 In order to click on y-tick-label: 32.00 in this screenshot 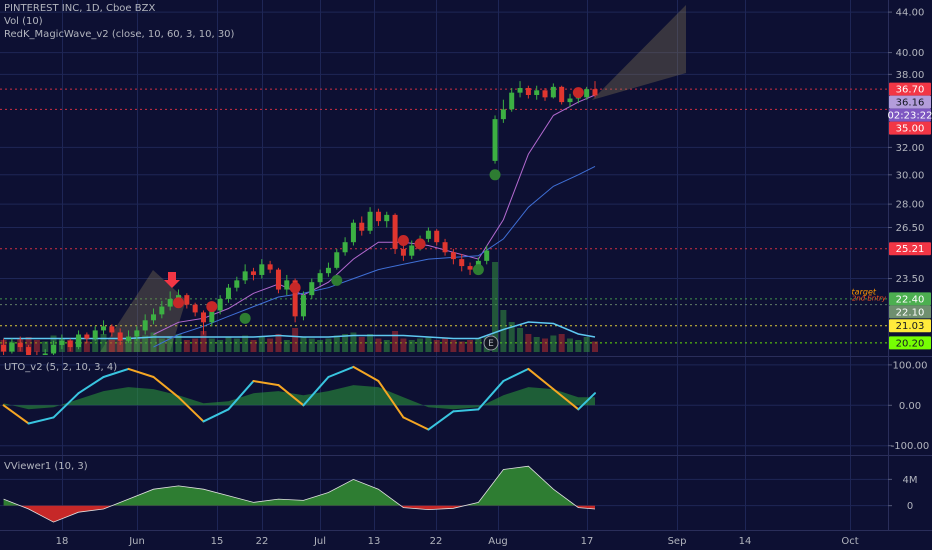, I will do `click(910, 148)`.